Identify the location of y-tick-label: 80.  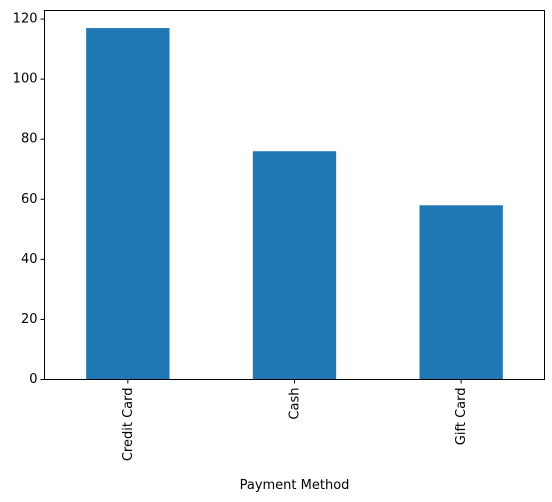
(29, 139).